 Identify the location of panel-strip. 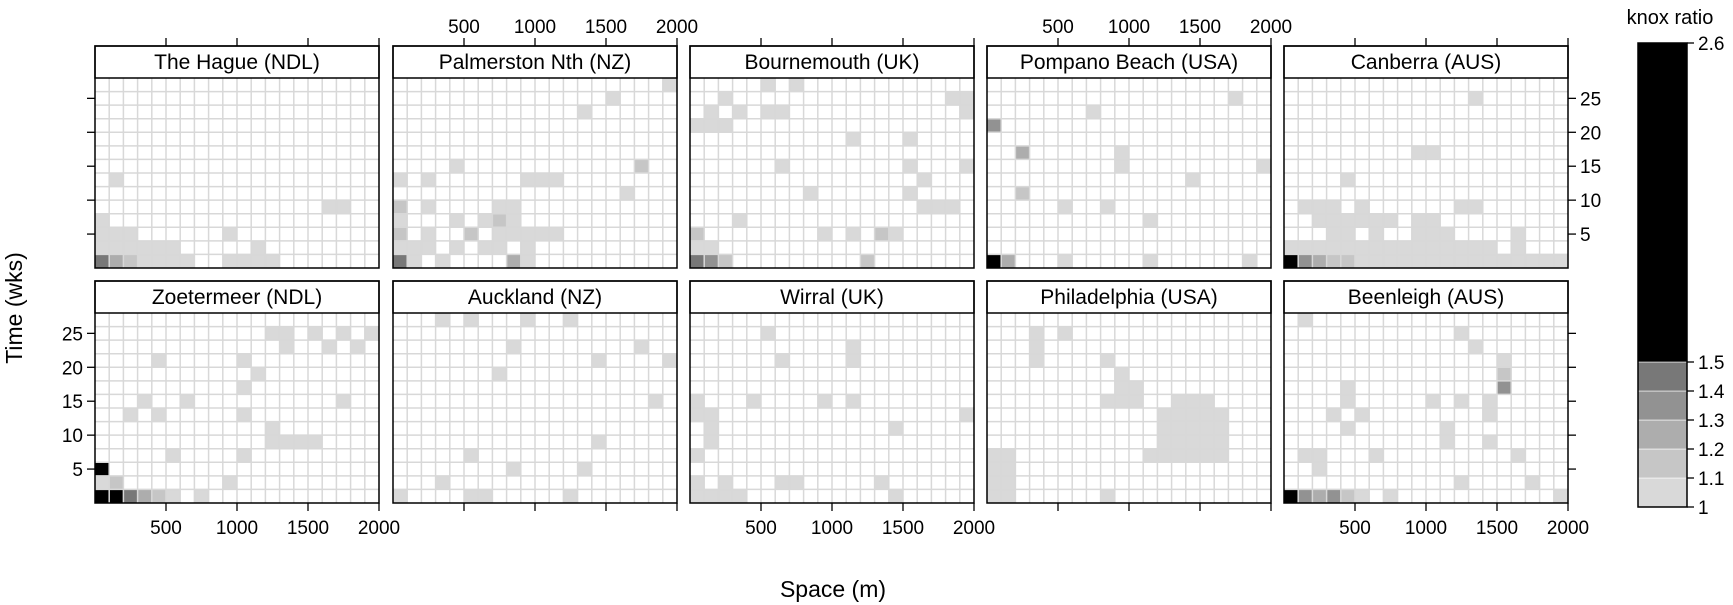
(1426, 62).